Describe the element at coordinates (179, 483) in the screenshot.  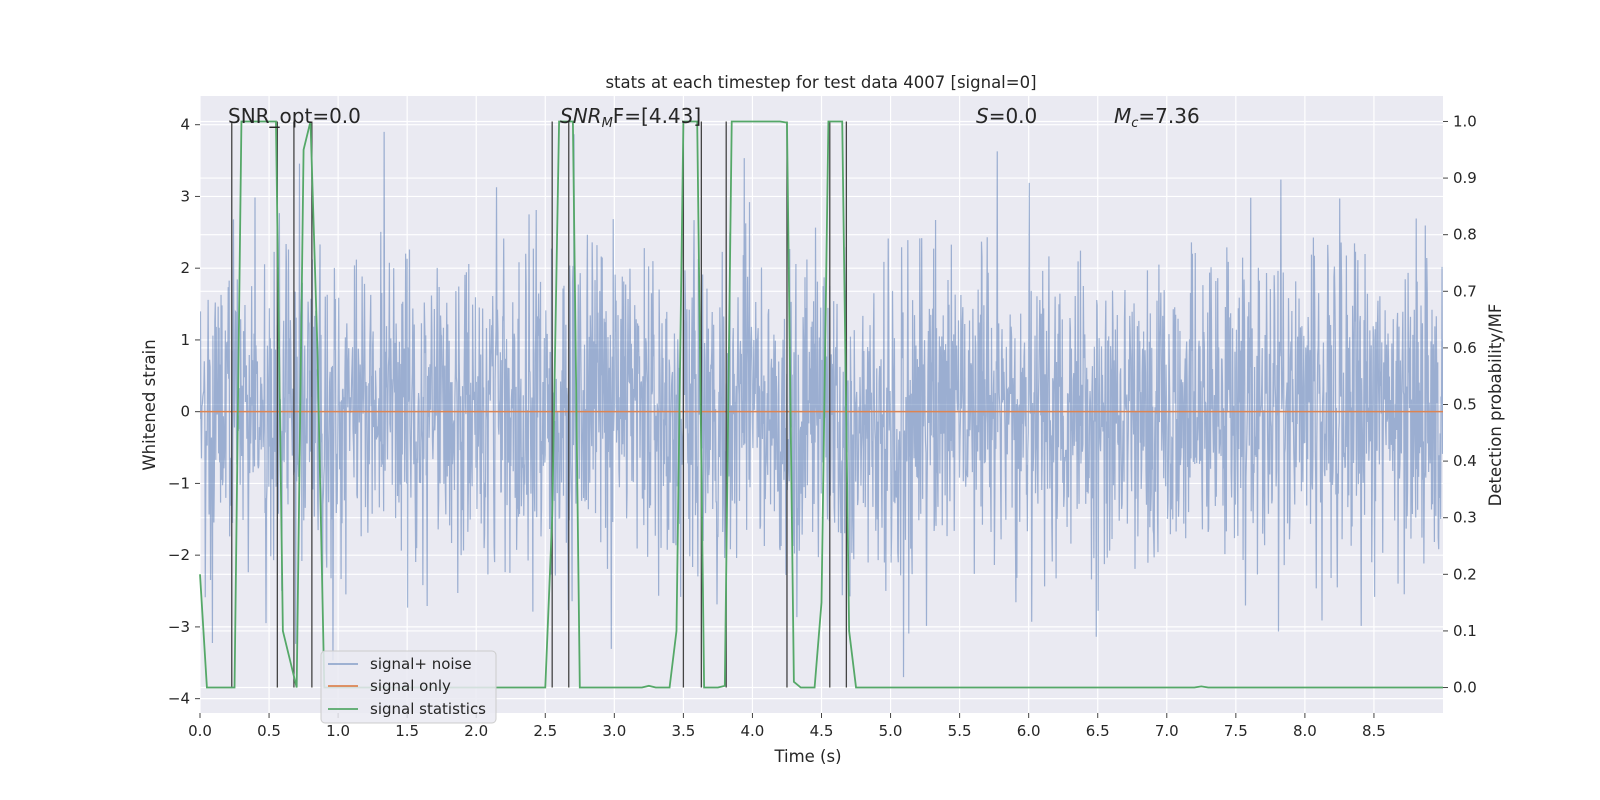
I see `y-tick-label: −1` at that location.